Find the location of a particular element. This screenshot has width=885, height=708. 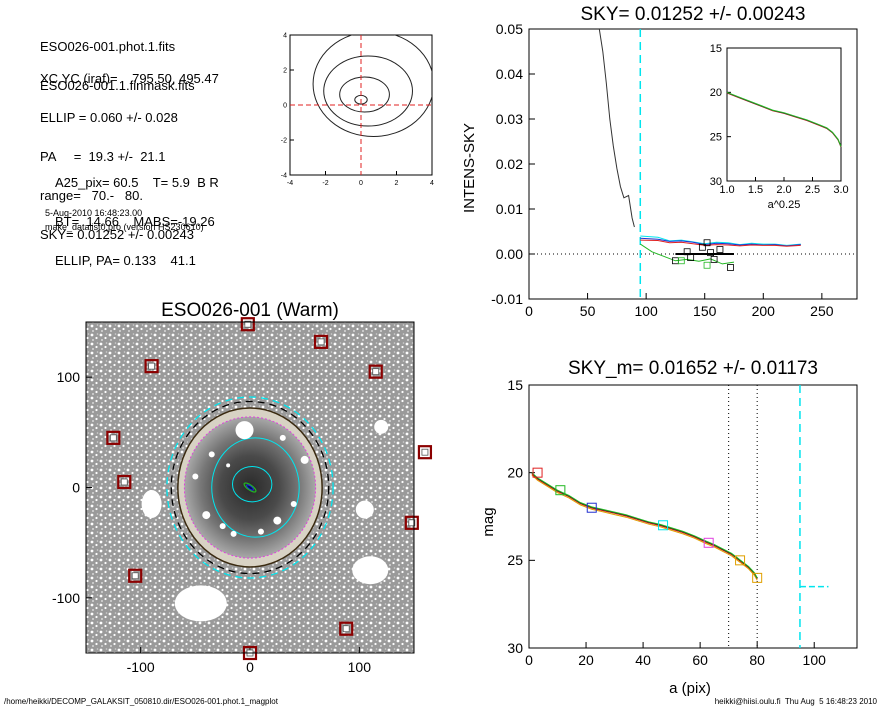

header-program: make_datalist0.pro (version HS230610) is located at coordinates (124, 227).